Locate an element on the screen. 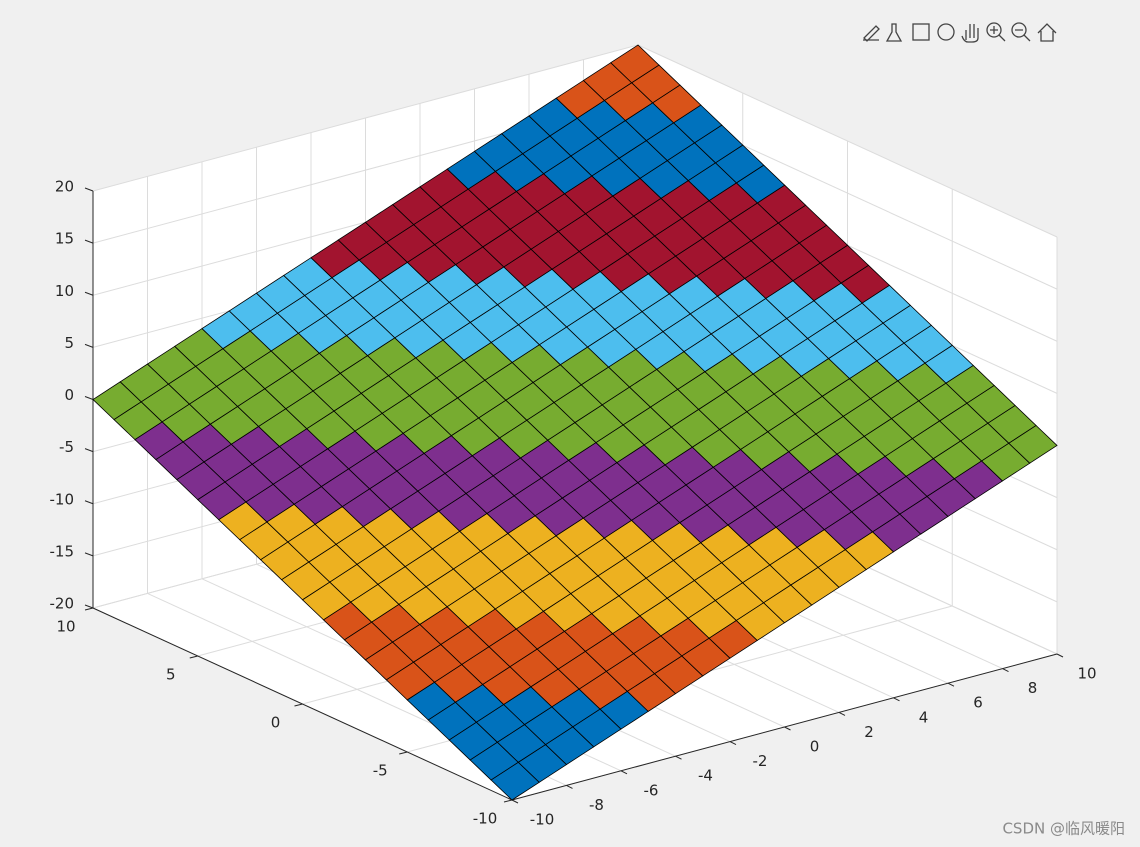 The image size is (1140, 847). z-tick-label: -10 is located at coordinates (62, 499).